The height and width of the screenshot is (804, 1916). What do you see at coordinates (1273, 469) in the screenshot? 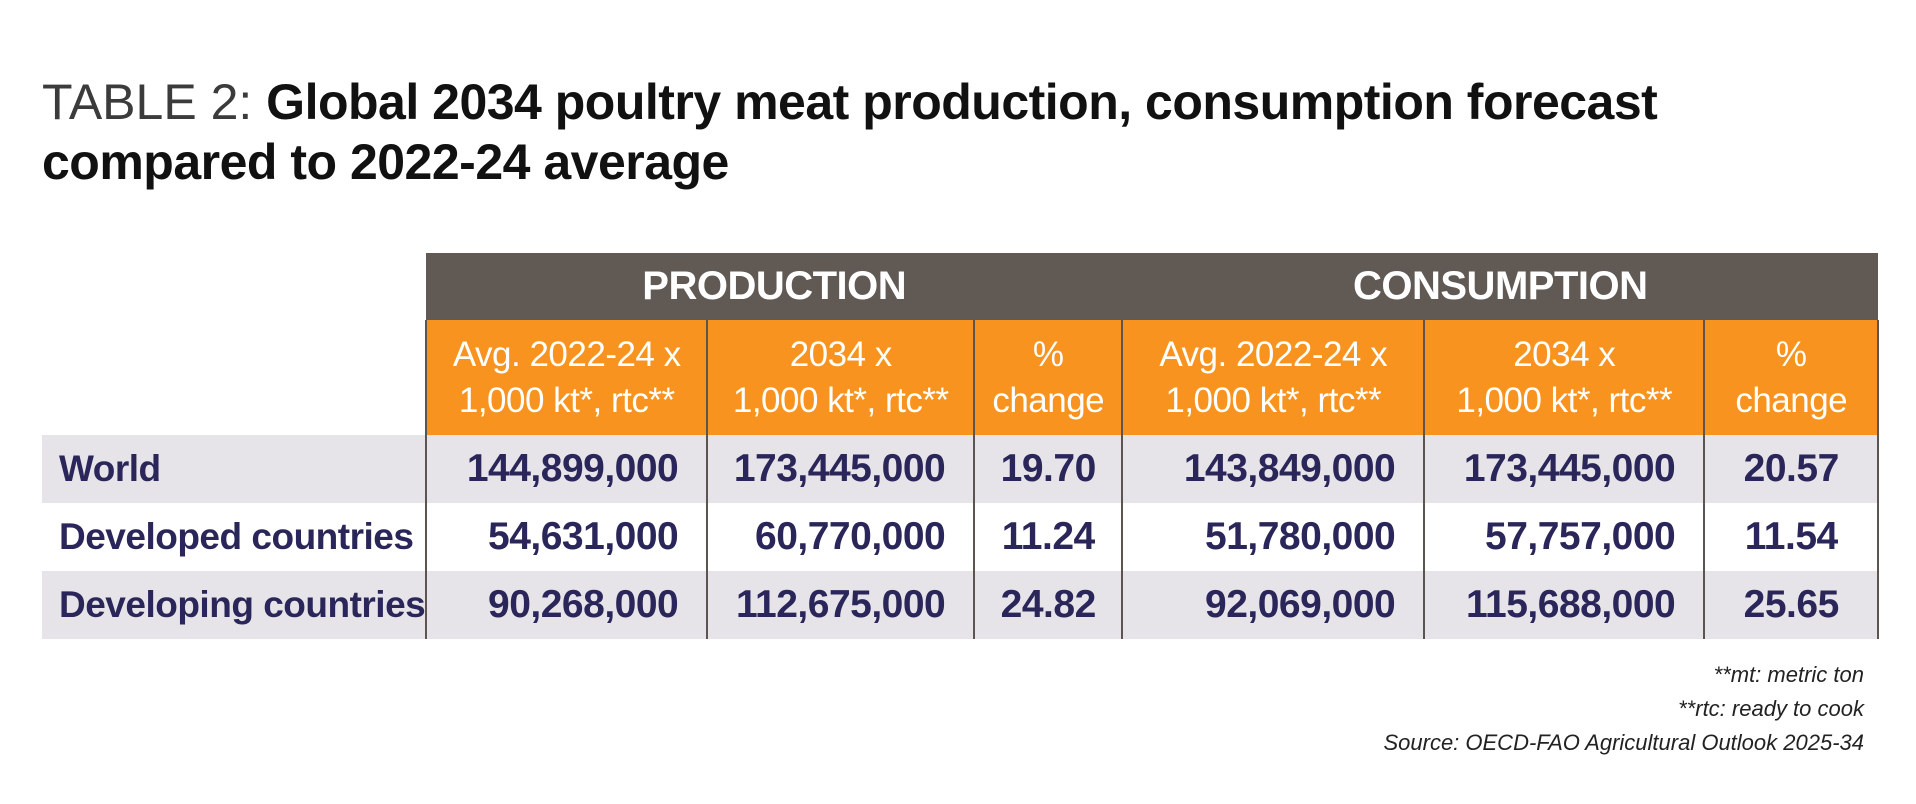
I see `cell-world-consumption-avg: 143,849,000` at bounding box center [1273, 469].